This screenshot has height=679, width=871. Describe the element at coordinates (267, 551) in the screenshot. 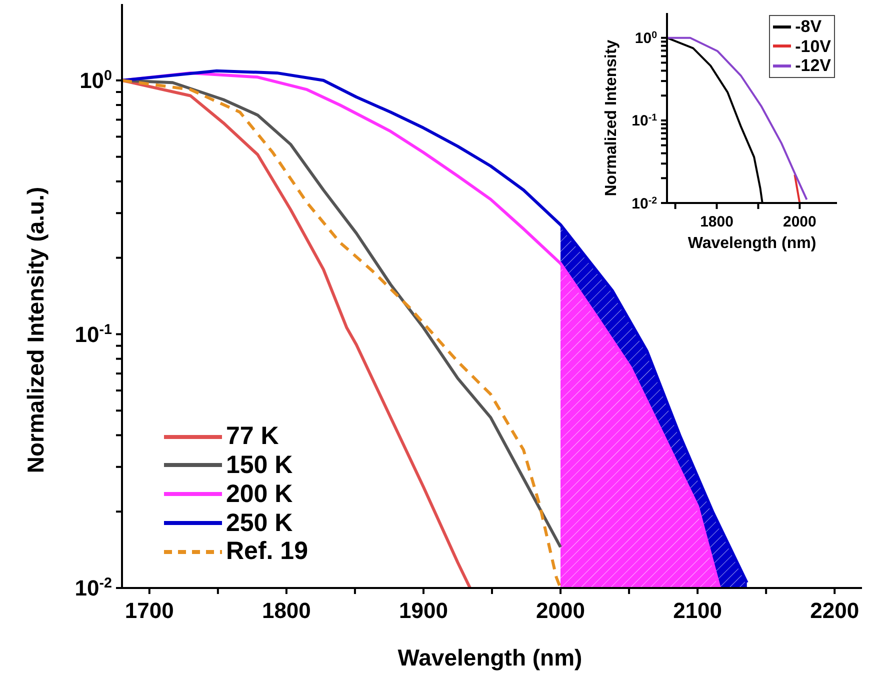

I see `legend-label: Ref. 19` at that location.